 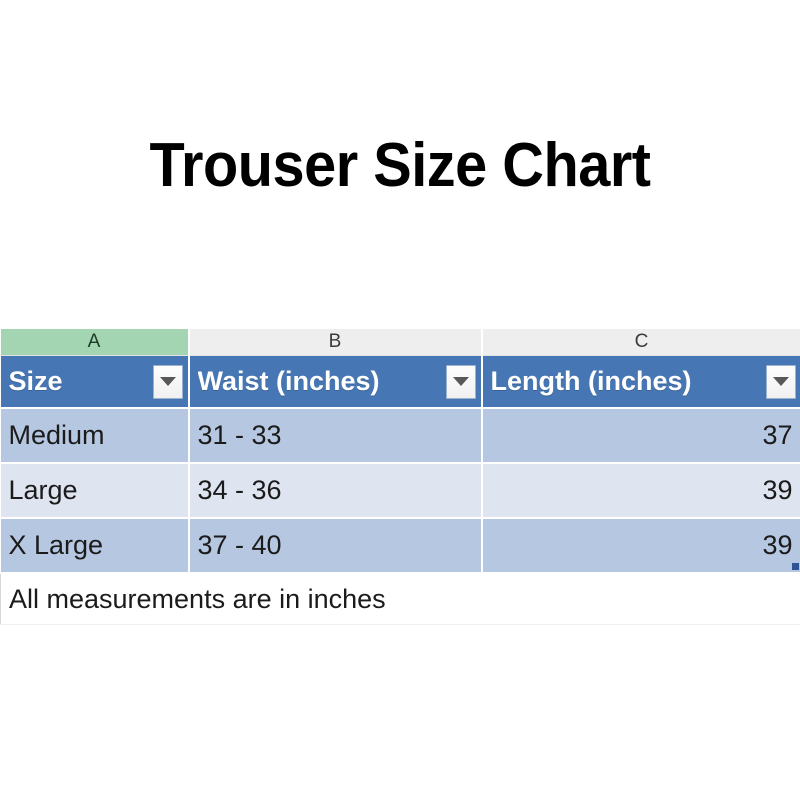 What do you see at coordinates (335, 436) in the screenshot?
I see `cell-waist: 31 - 33` at bounding box center [335, 436].